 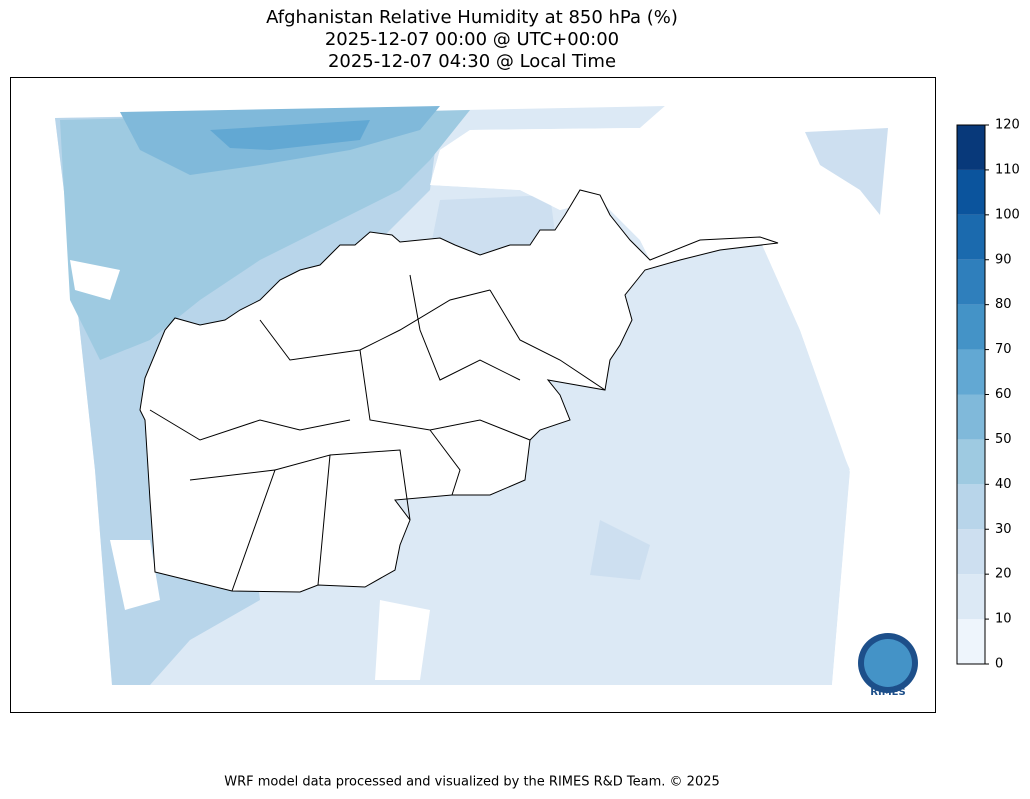 What do you see at coordinates (888, 665) in the screenshot?
I see `logo: RIMES` at bounding box center [888, 665].